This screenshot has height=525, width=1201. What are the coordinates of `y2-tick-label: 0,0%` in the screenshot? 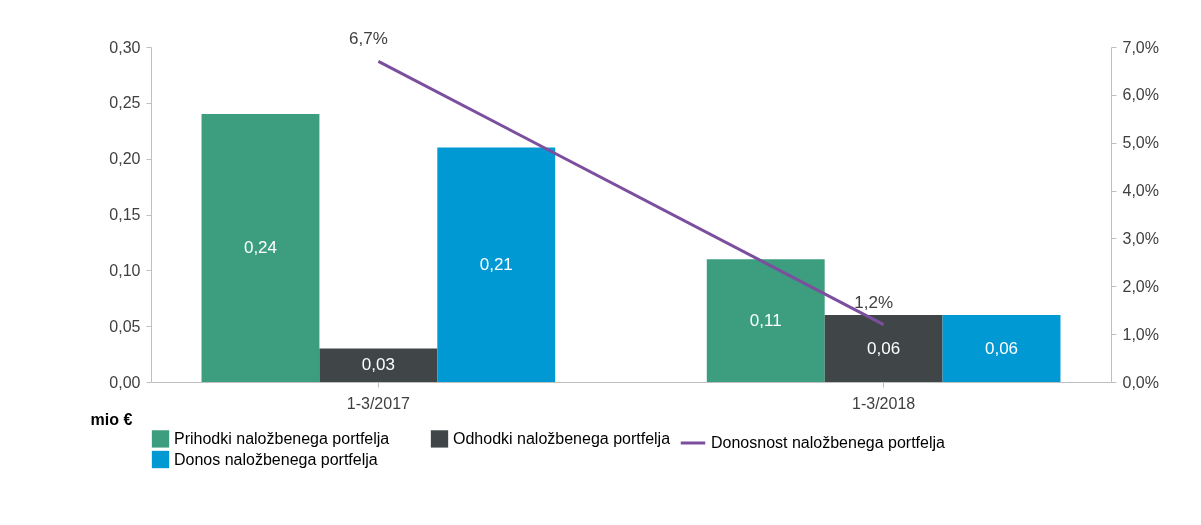 It's located at (1140, 382).